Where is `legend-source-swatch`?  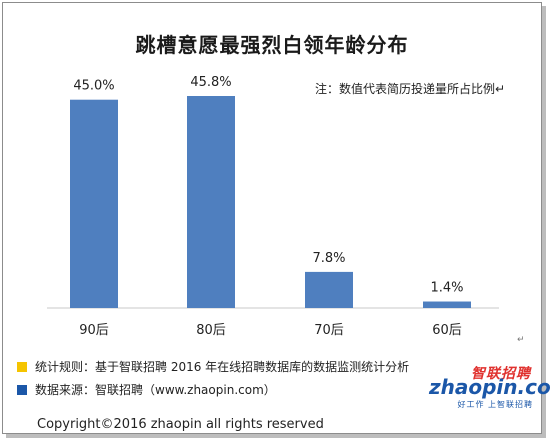 legend-source-swatch is located at coordinates (22, 389).